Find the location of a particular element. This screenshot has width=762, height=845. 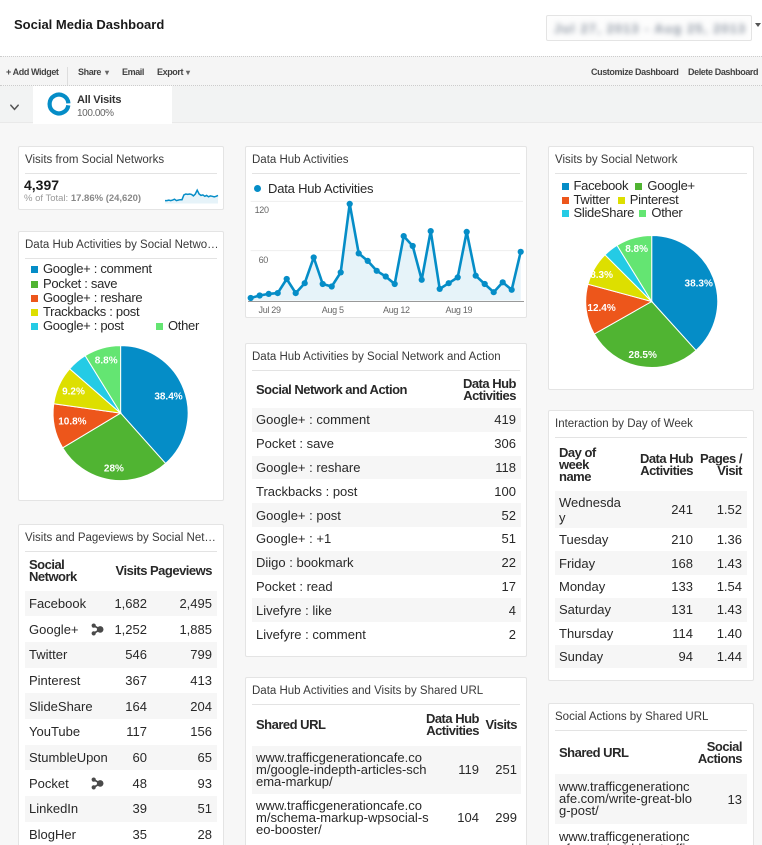

svg-text: 28.5% is located at coordinates (643, 355).